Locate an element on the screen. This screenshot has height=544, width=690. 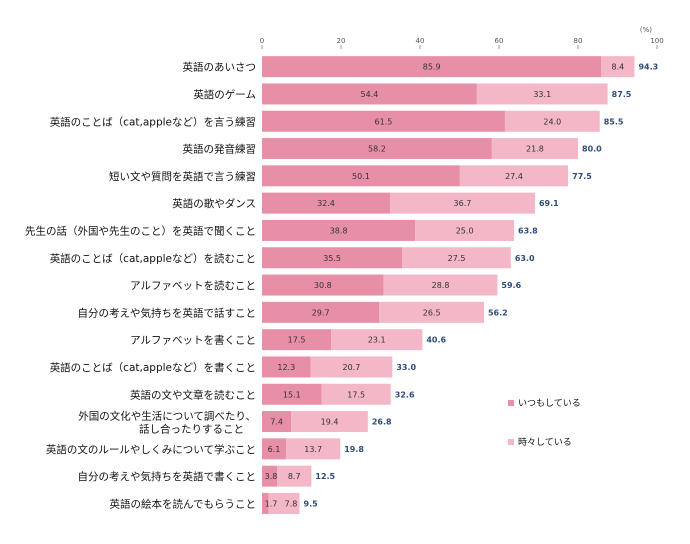
value-label-always: 3.8 is located at coordinates (271, 476).